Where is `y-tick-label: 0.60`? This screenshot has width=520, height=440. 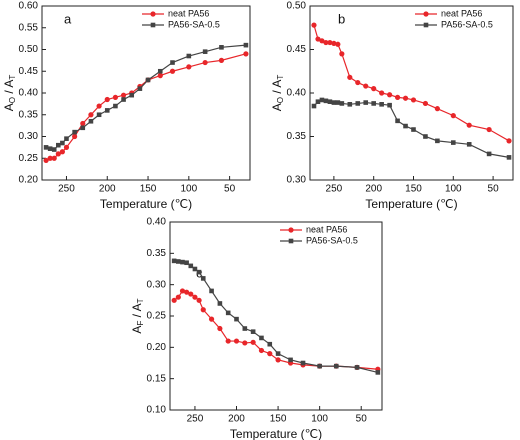
y-tick-label: 0.60 is located at coordinates (29, 6).